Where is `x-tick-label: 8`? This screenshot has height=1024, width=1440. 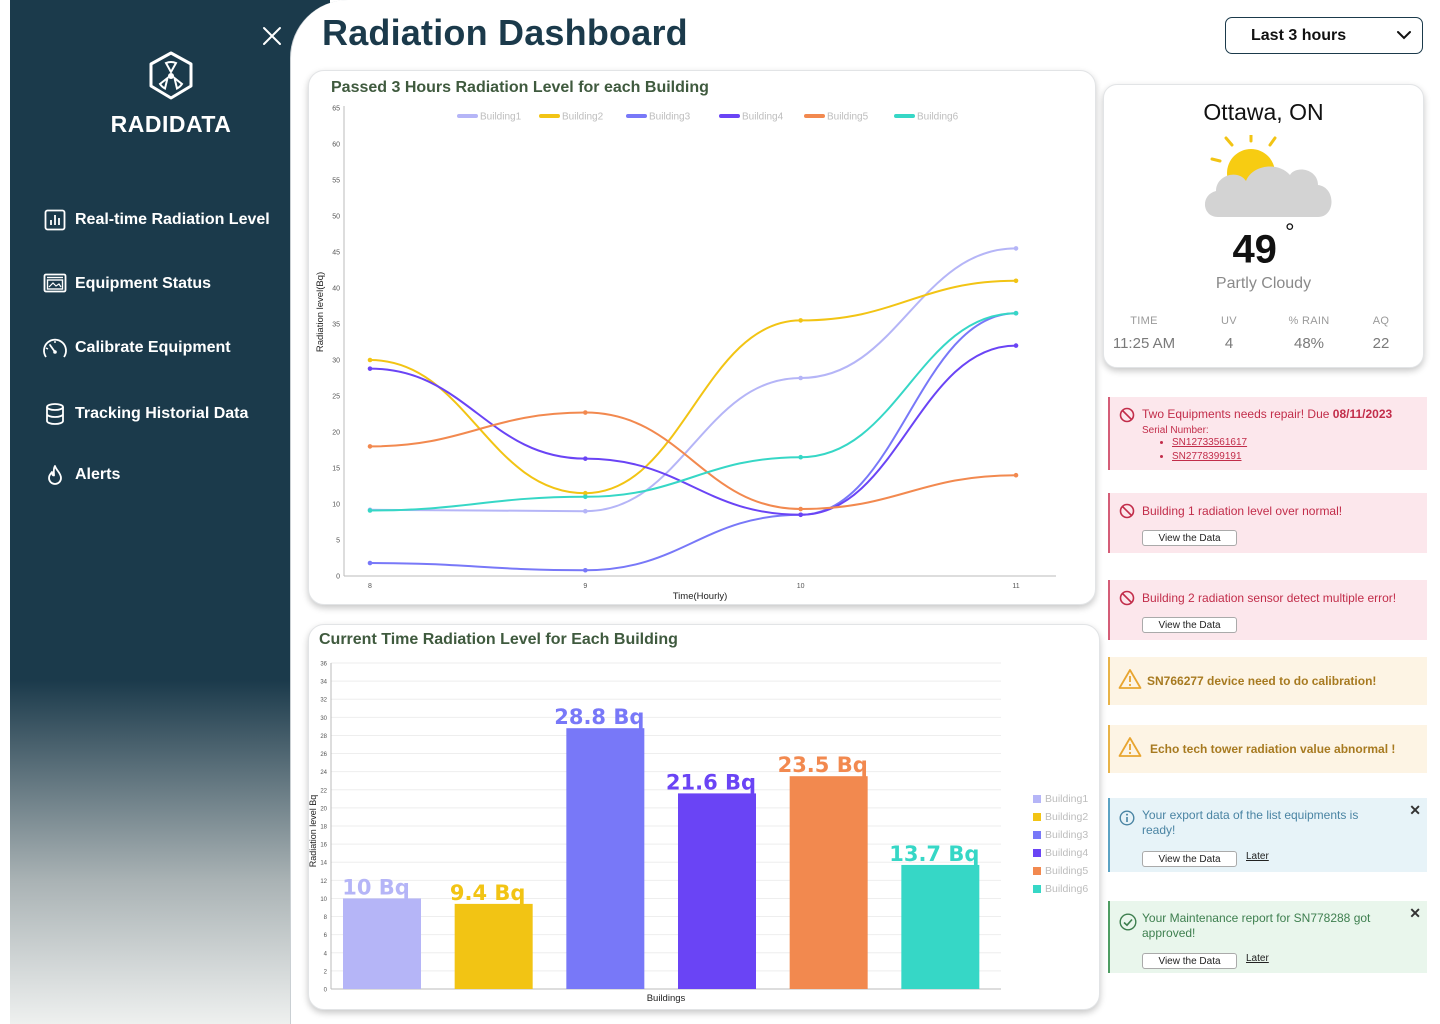 x-tick-label: 8 is located at coordinates (370, 586).